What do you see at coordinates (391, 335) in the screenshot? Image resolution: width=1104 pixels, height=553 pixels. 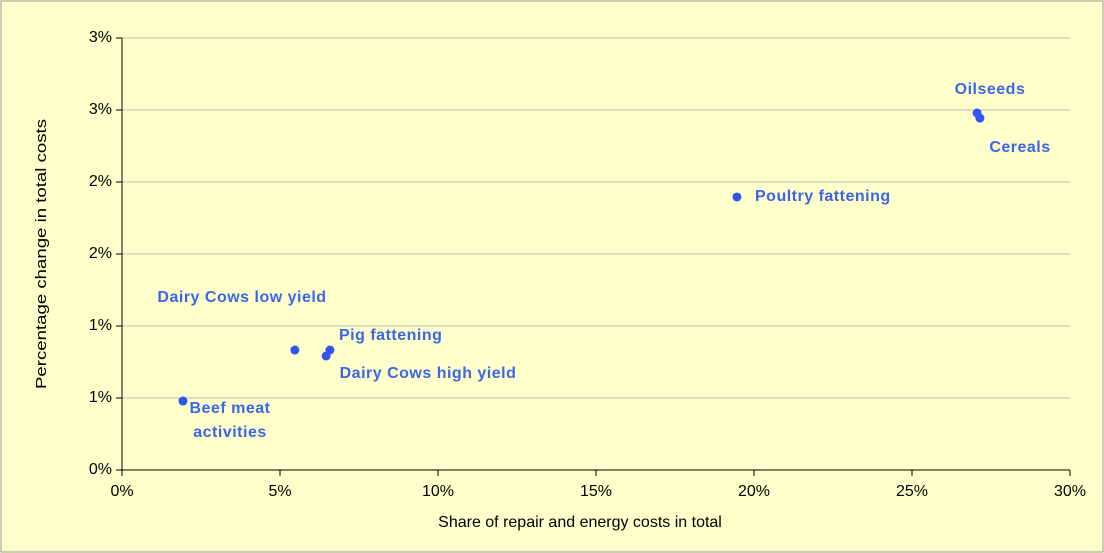 I see `point-label: Pig fattening` at bounding box center [391, 335].